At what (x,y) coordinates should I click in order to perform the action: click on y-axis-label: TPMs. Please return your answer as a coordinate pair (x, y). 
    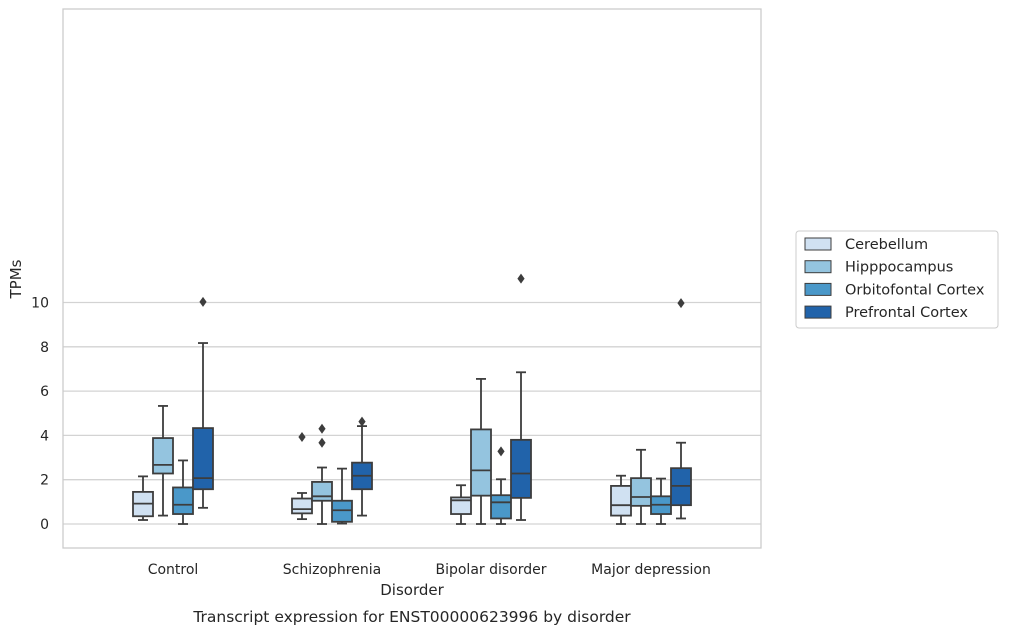
    Looking at the image, I should click on (16, 279).